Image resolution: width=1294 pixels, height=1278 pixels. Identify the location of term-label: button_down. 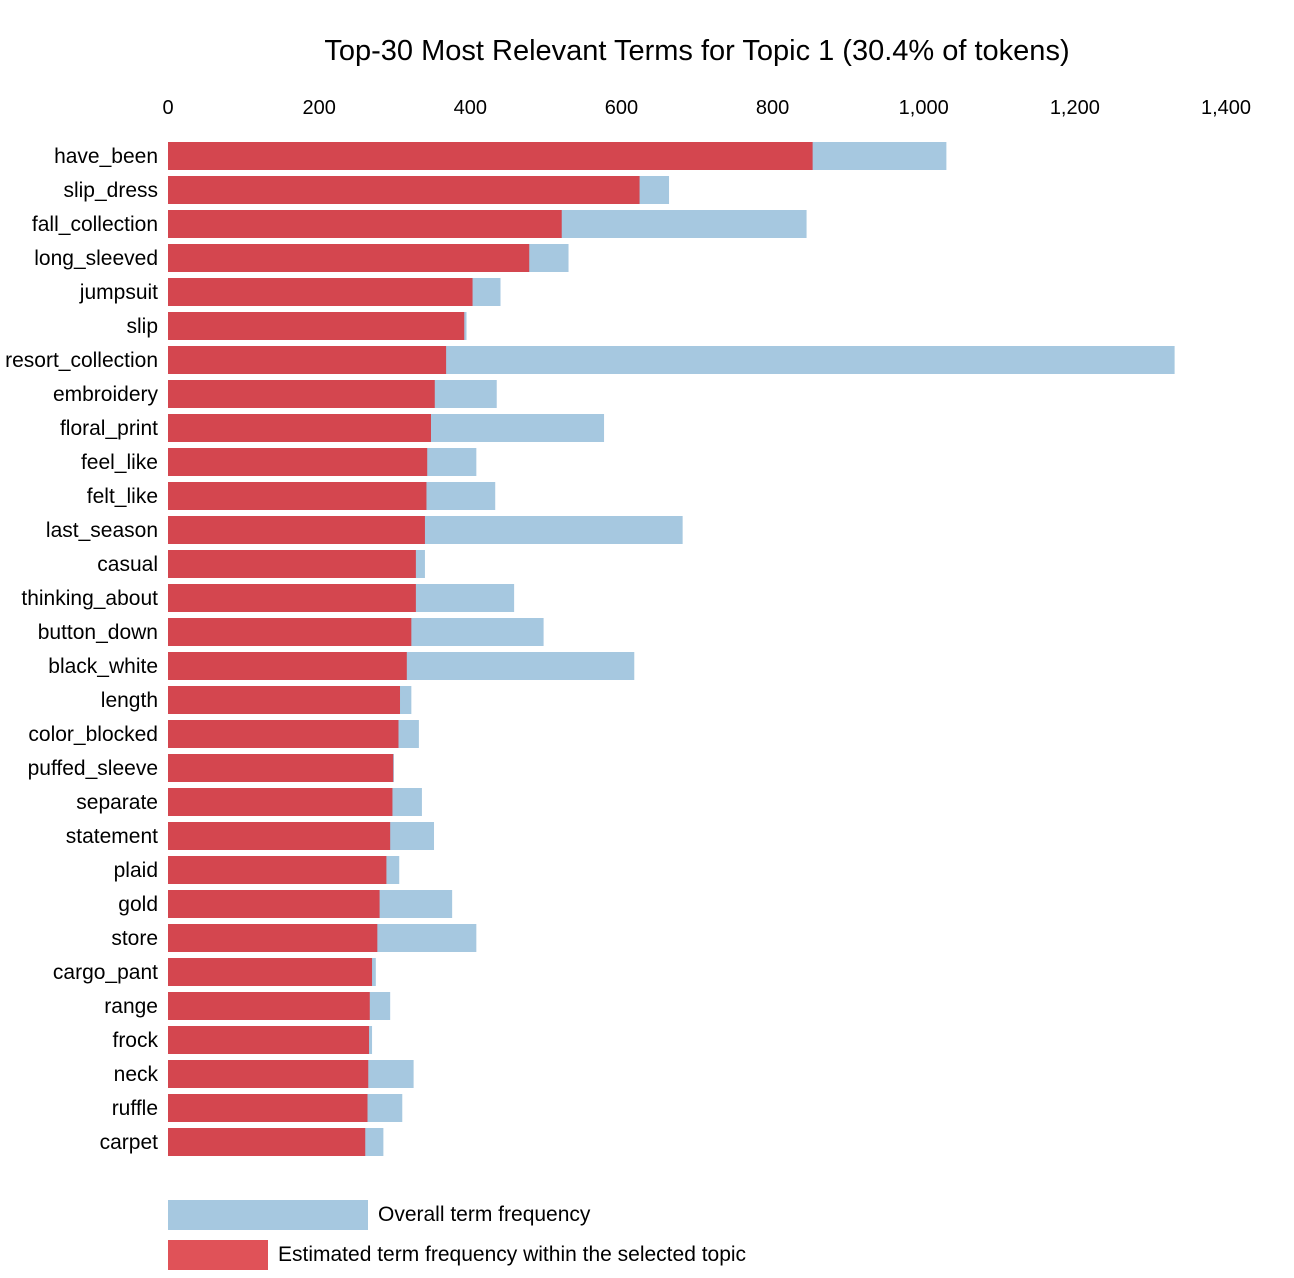
(98, 632).